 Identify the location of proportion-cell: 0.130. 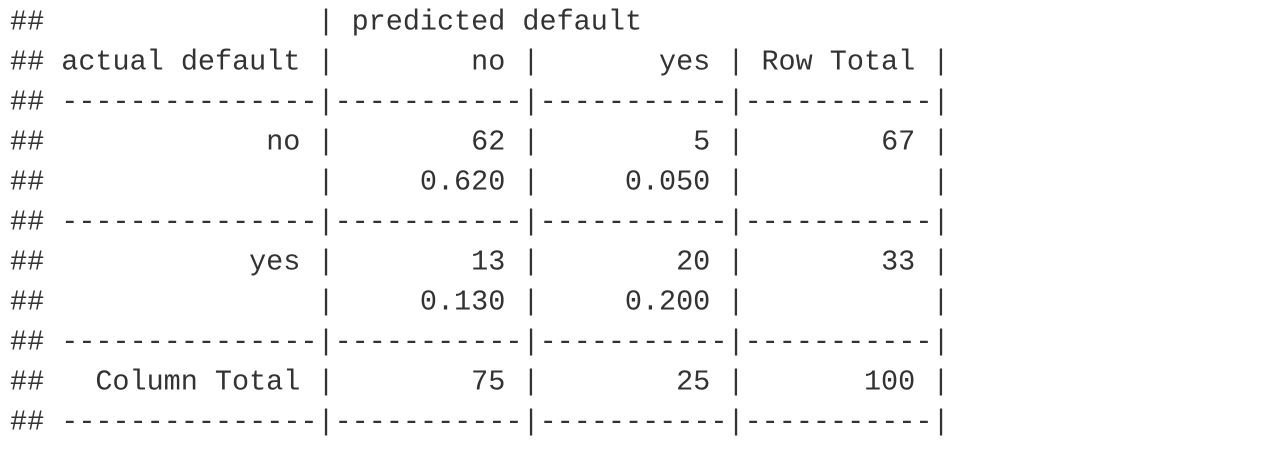
(462, 302).